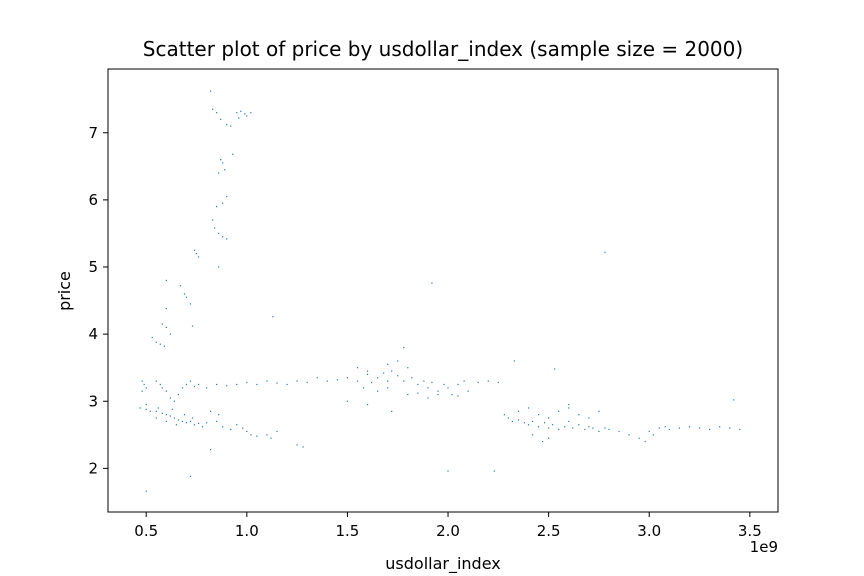 The width and height of the screenshot is (864, 576). Describe the element at coordinates (649, 531) in the screenshot. I see `x-tick-label: 3.0` at that location.